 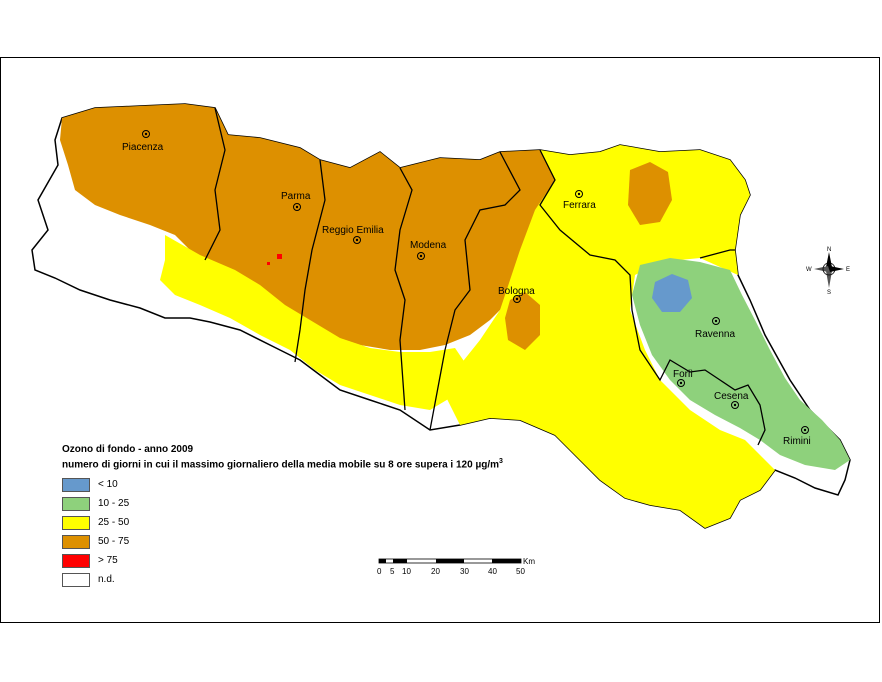 What do you see at coordinates (829, 292) in the screenshot?
I see `compass-s: S` at bounding box center [829, 292].